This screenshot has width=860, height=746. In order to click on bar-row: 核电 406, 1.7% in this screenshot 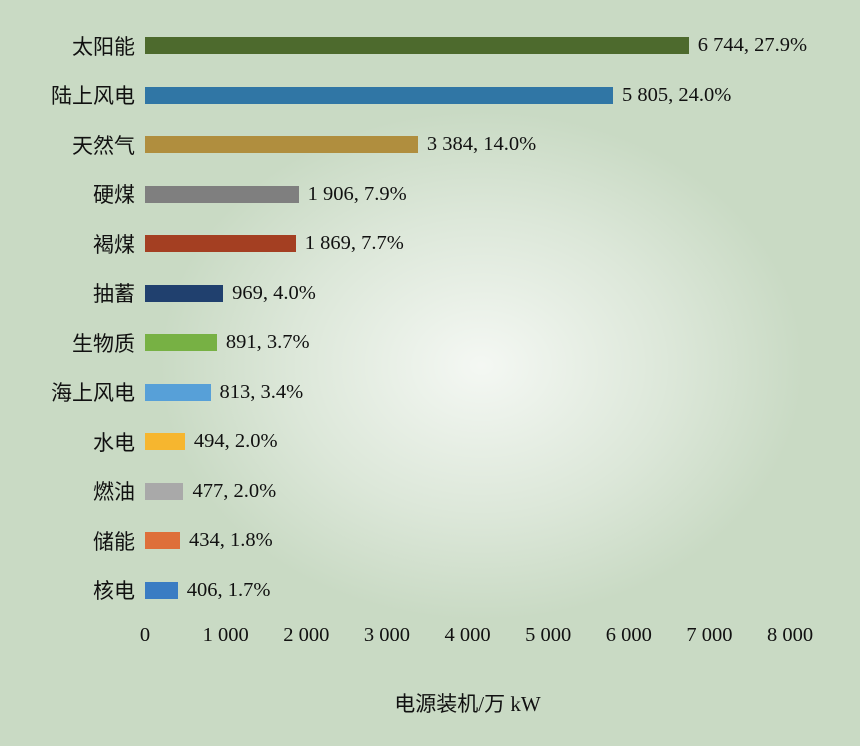, I will do `click(430, 591)`.